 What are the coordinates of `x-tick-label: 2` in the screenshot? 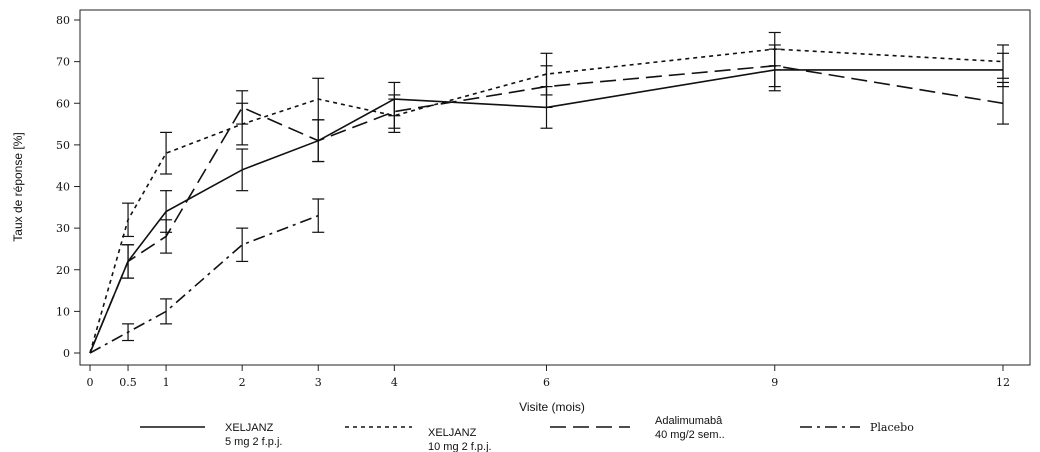 It's located at (242, 382).